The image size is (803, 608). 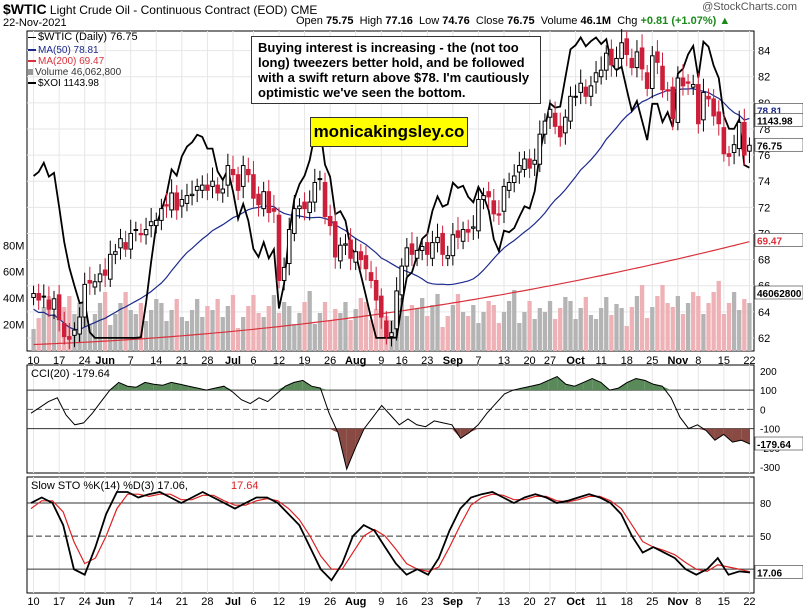 I want to click on x-tick-label-bottom-27: 27, so click(x=550, y=602).